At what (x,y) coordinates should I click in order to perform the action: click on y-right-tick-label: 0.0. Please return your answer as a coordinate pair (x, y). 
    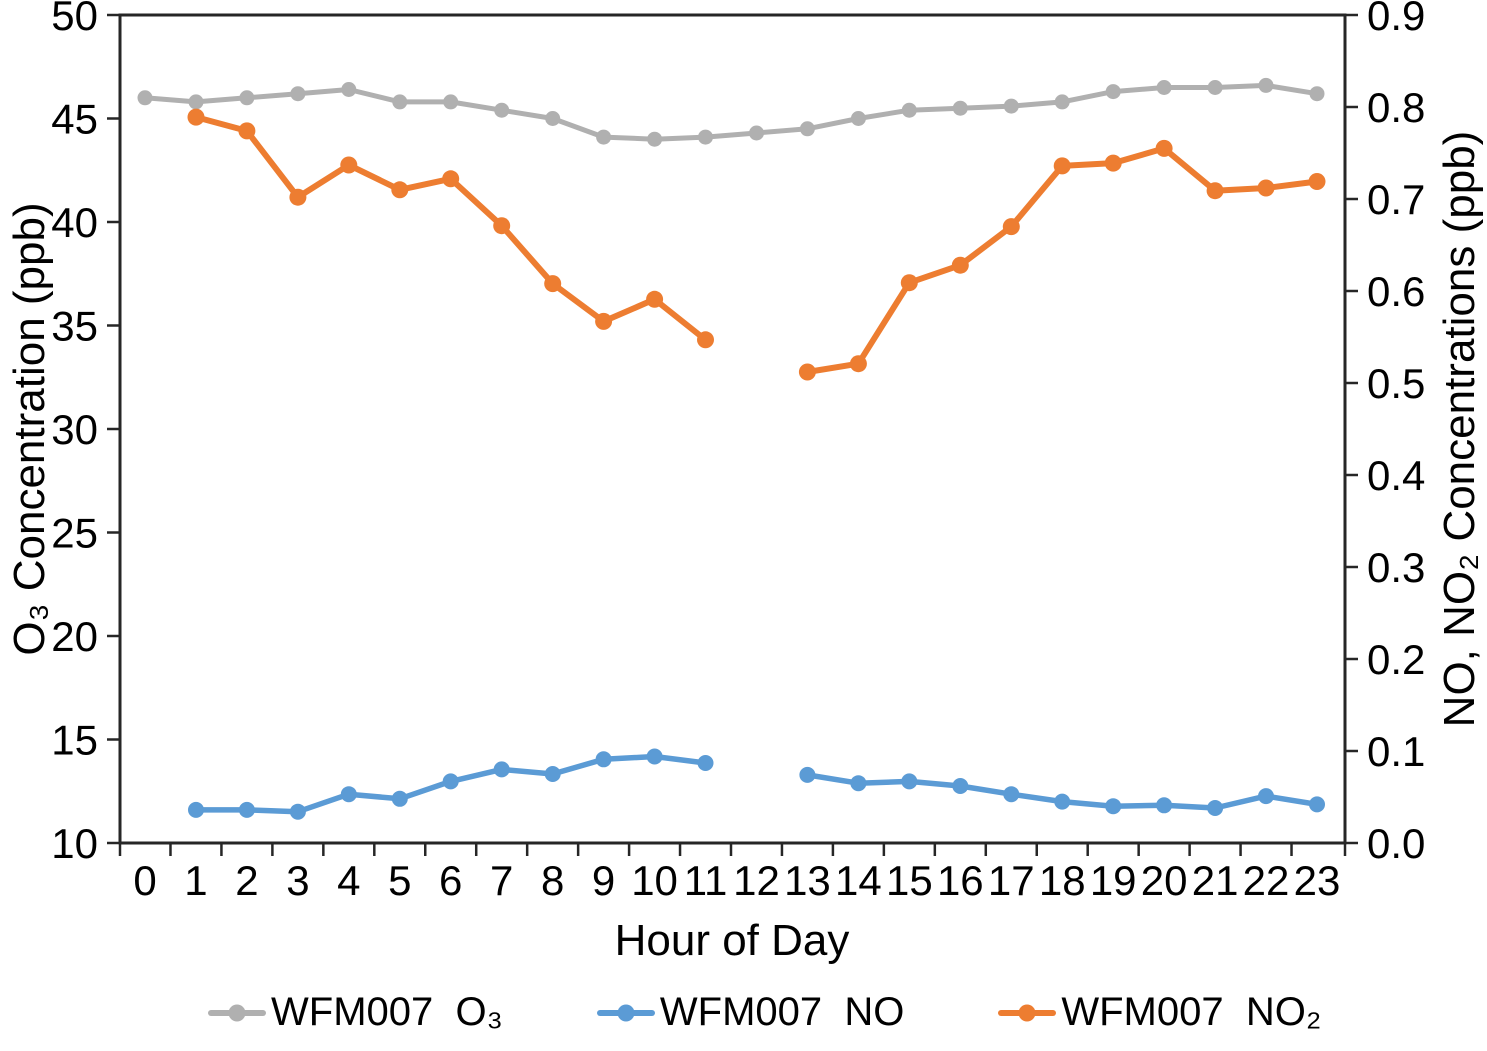
    Looking at the image, I should click on (1396, 843).